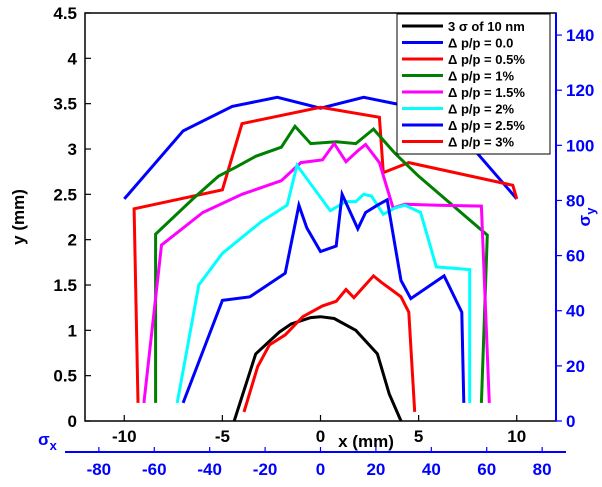  I want to click on legend-box, so click(473, 84).